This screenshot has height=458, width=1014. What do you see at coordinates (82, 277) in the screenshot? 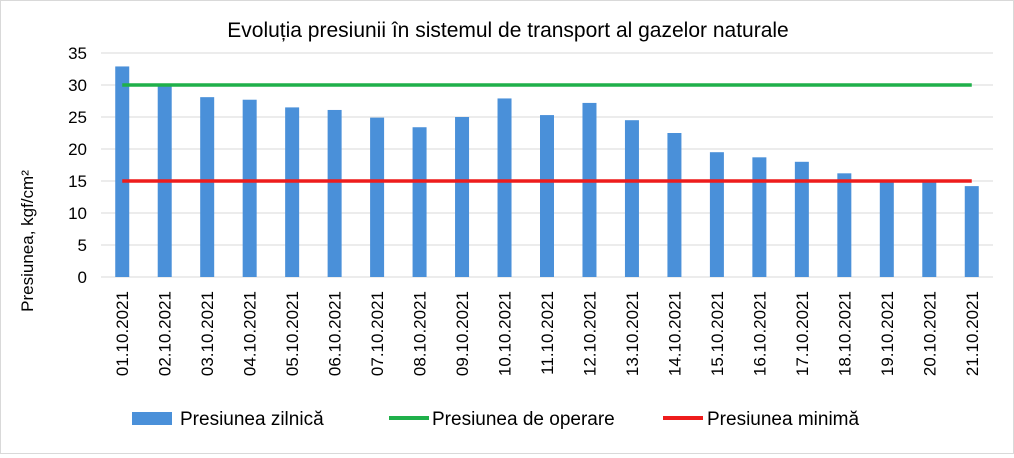
I see `y-tick-label: 0` at bounding box center [82, 277].